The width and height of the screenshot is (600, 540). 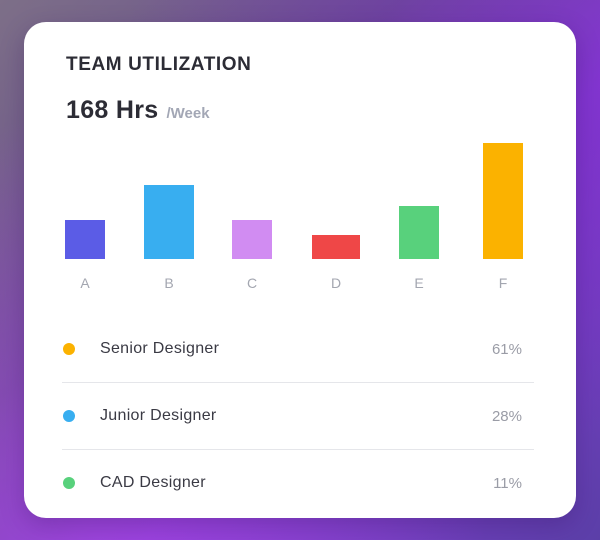 I want to click on legend-item: Junior Designer 28%, so click(x=298, y=416).